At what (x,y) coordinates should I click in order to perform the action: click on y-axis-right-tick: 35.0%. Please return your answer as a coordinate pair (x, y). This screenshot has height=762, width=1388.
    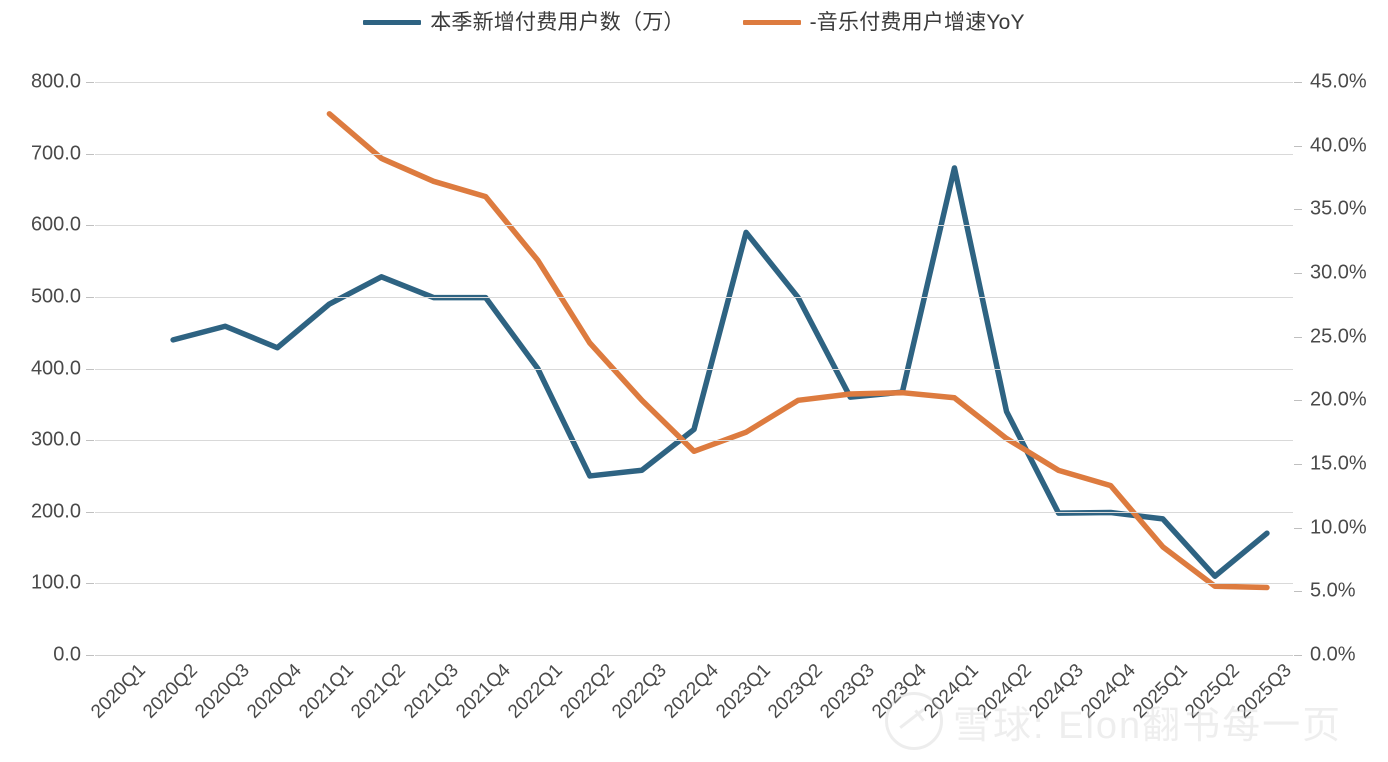
    Looking at the image, I should click on (1338, 208).